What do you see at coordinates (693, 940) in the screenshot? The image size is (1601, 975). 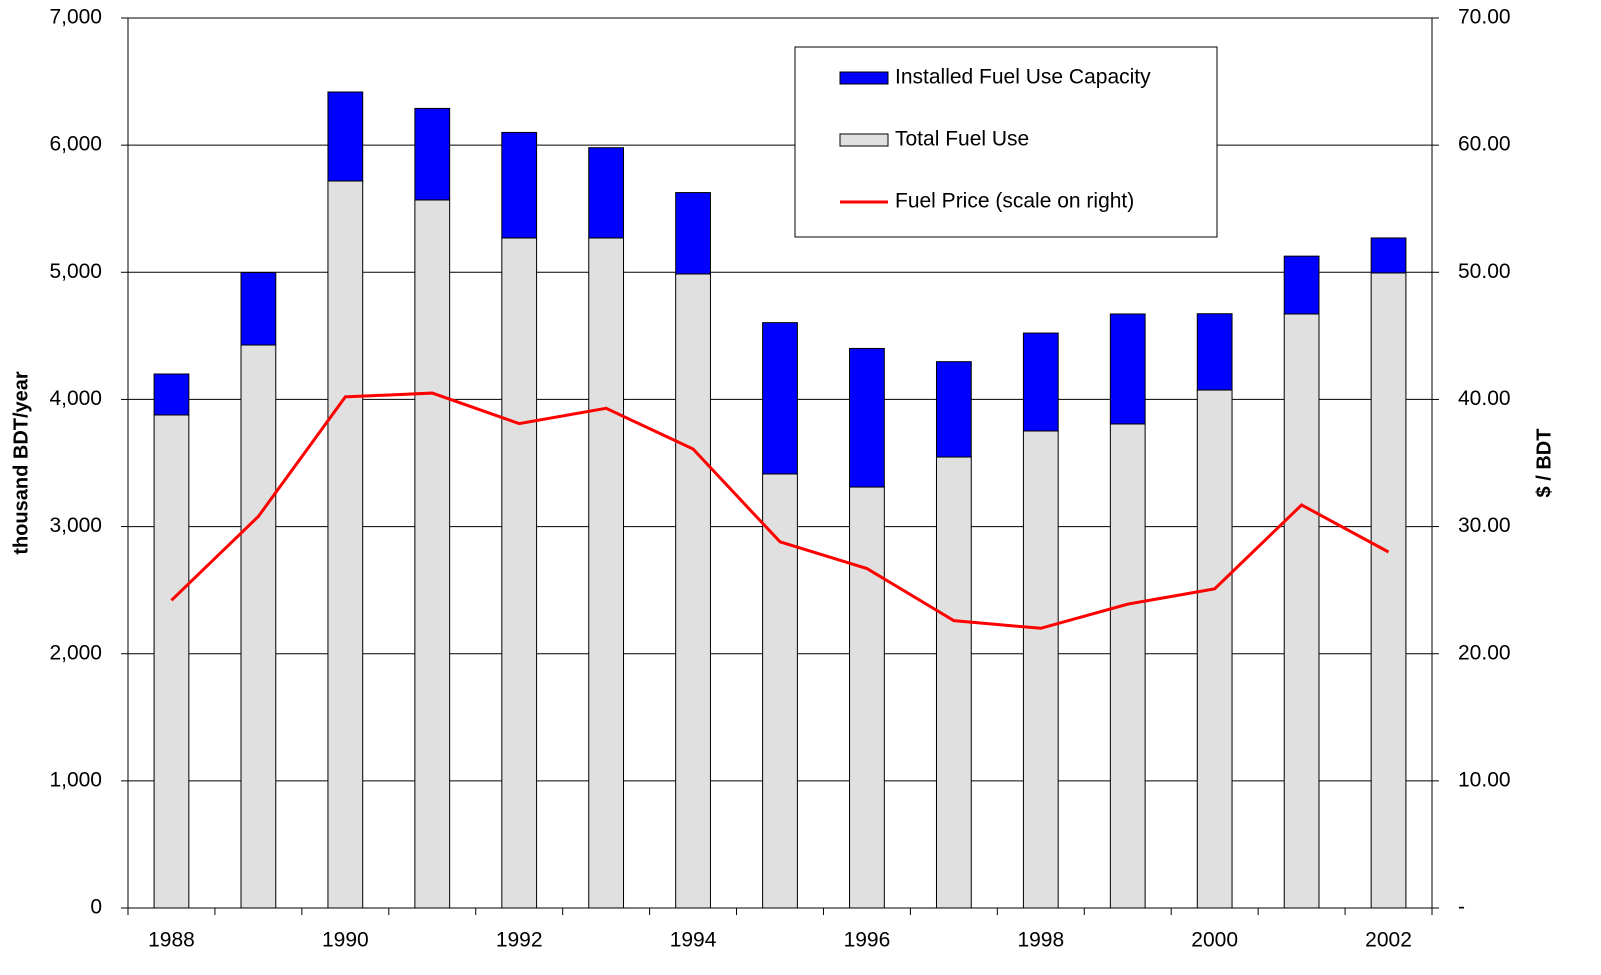 I see `x-tick-label: 1994` at bounding box center [693, 940].